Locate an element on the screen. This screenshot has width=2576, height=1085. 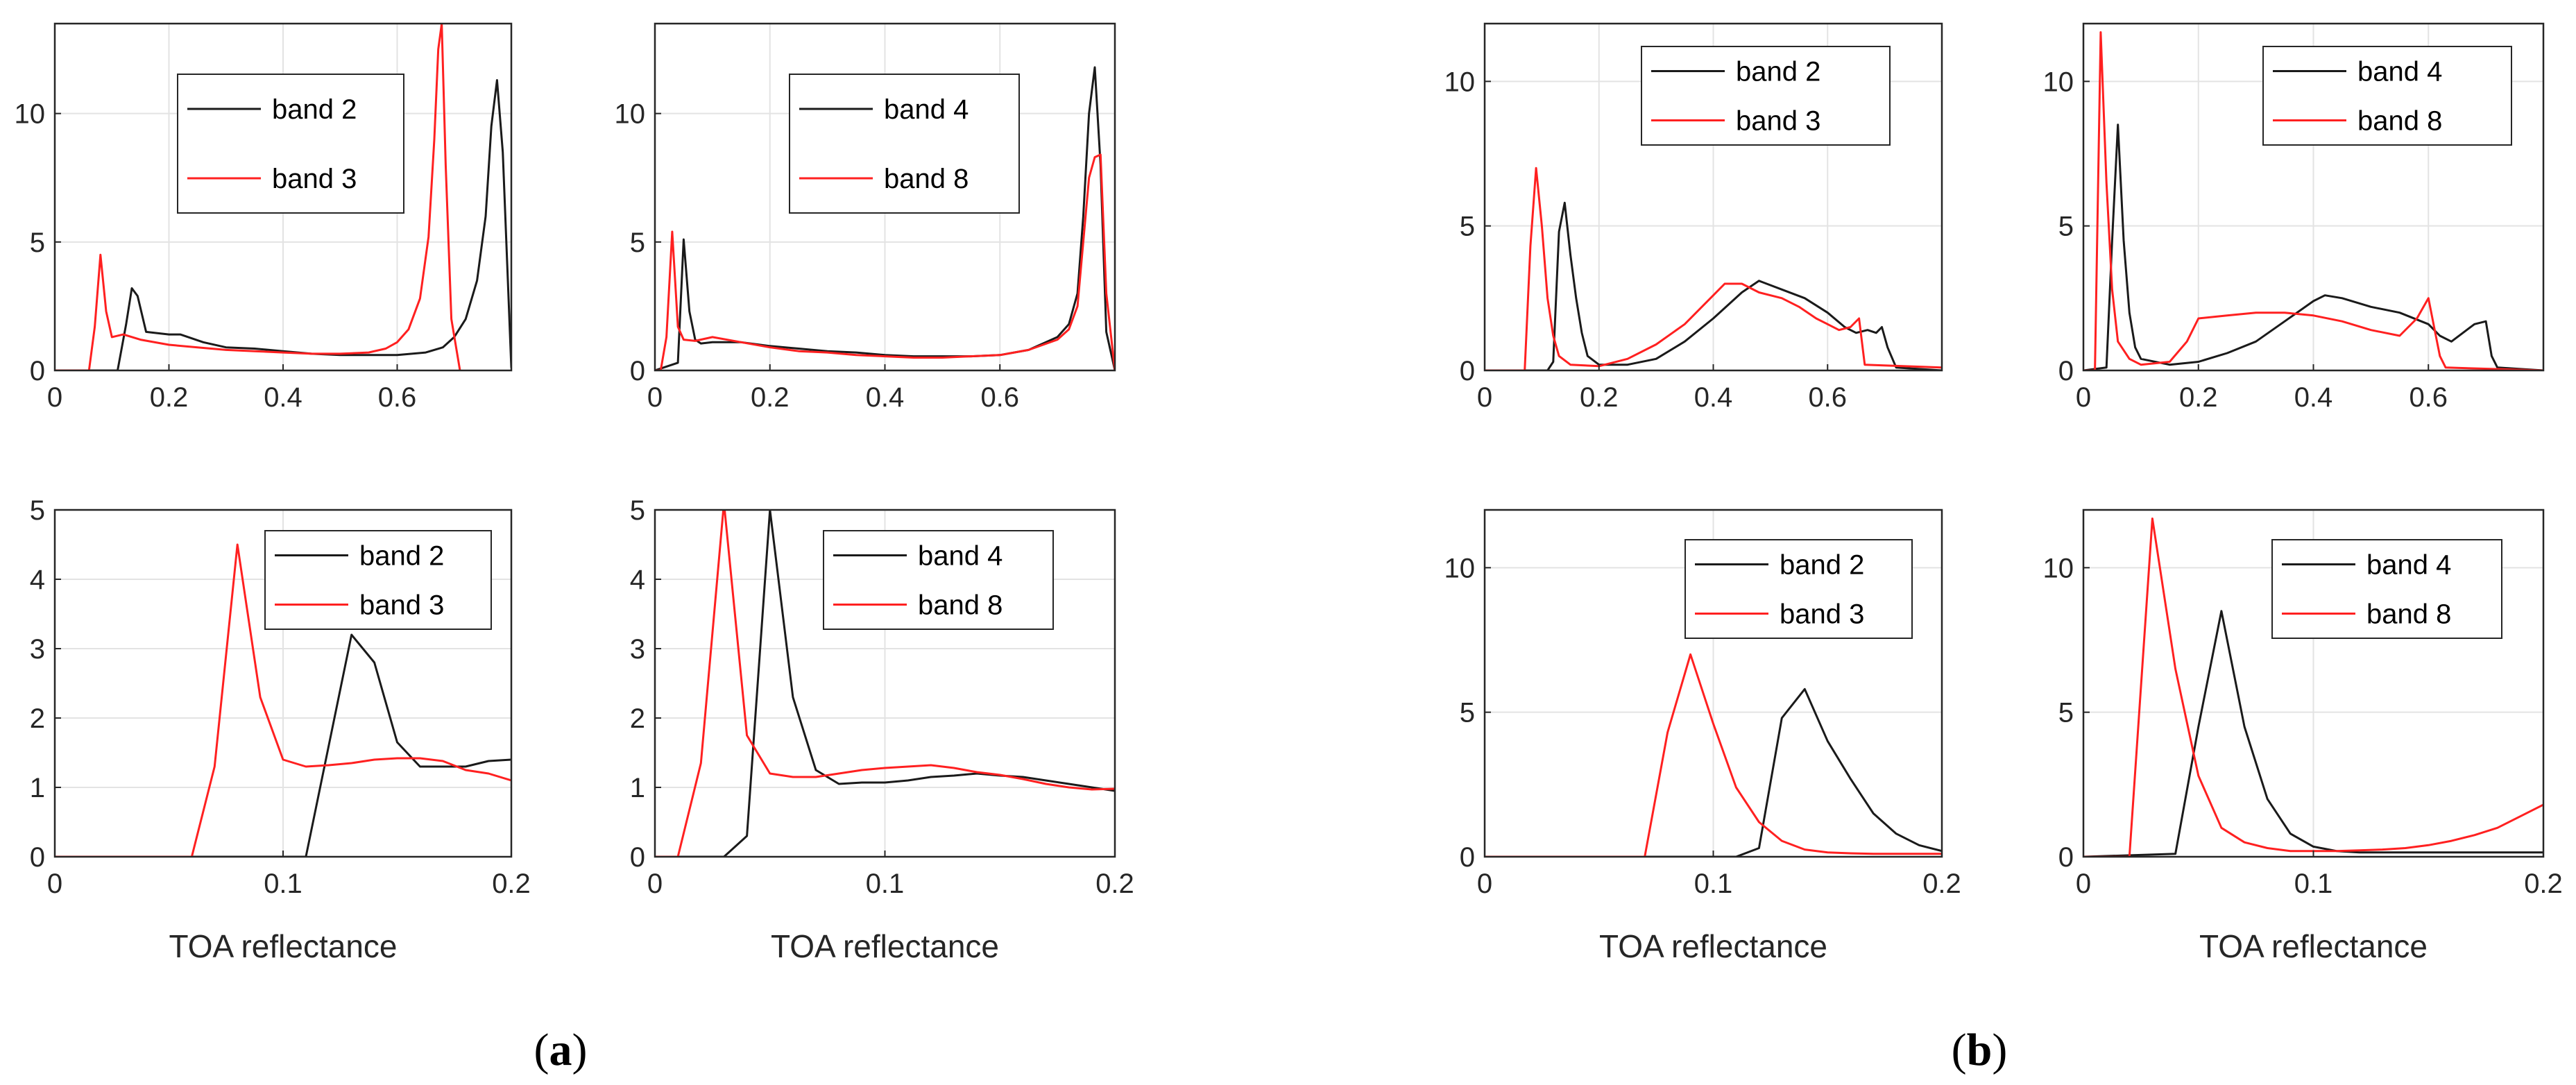
y-tick-label: 2 is located at coordinates (637, 719).